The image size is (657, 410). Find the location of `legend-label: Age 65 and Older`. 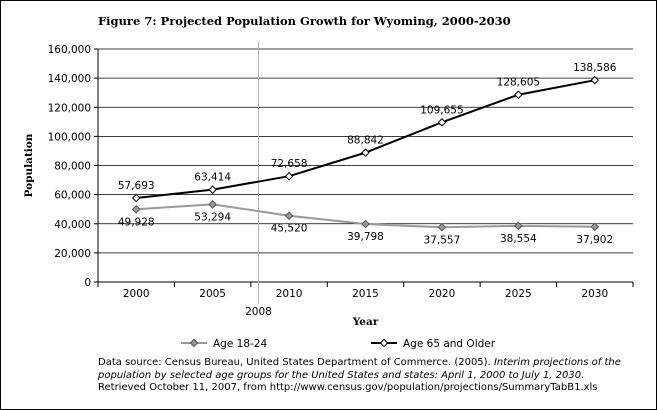

legend-label: Age 65 and Older is located at coordinates (449, 344).